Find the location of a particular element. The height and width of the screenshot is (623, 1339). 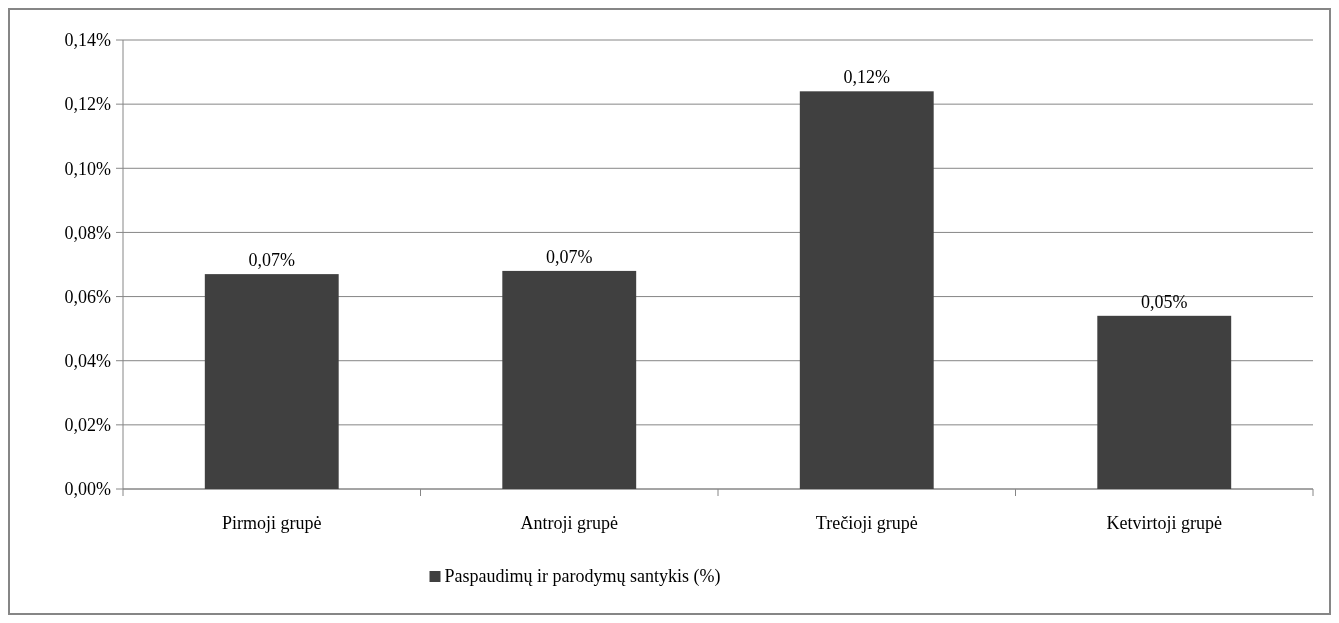

y-tick-label: 0,04% is located at coordinates (87, 361).